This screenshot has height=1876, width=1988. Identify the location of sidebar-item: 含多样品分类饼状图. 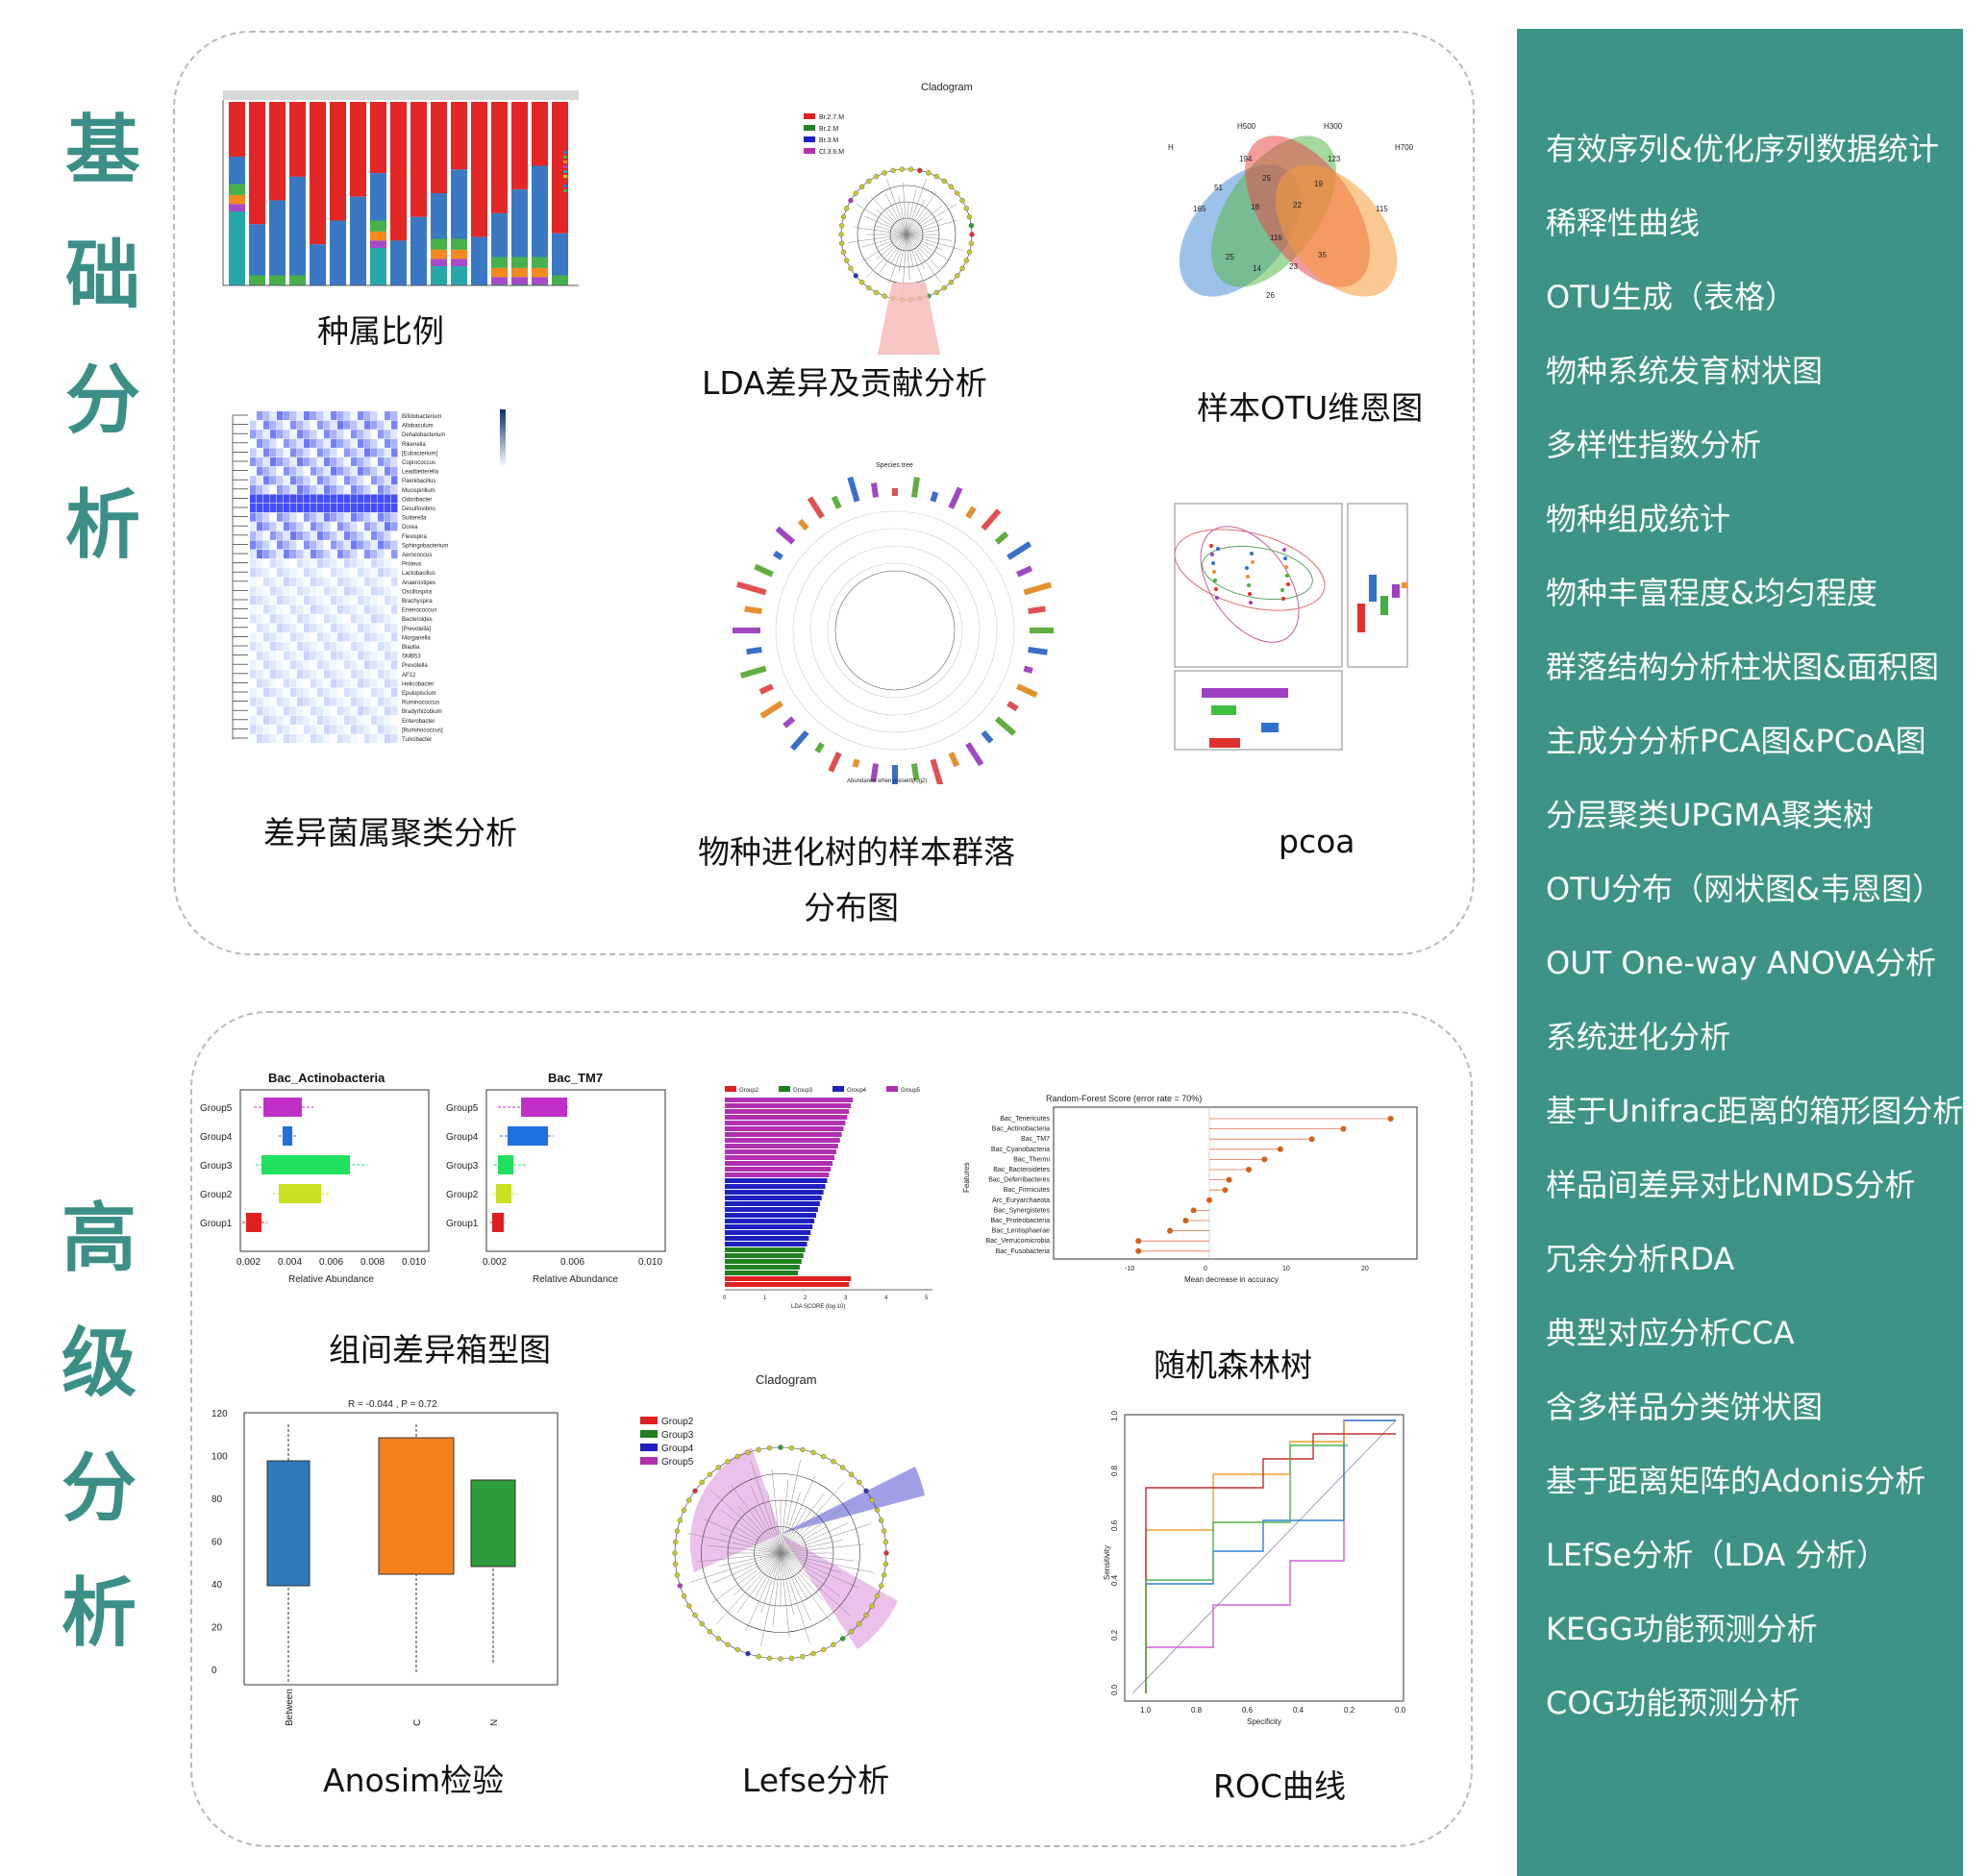
(1685, 1407).